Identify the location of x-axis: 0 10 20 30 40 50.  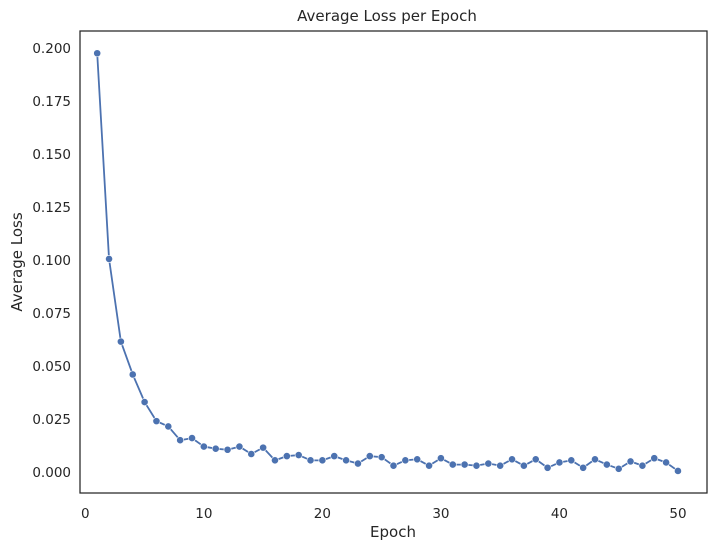
(384, 514).